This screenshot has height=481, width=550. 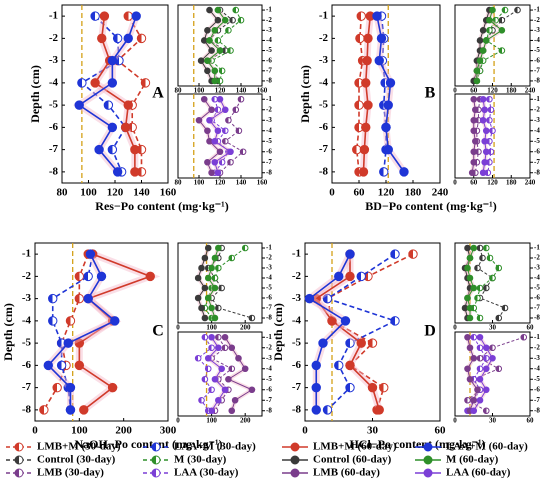 What do you see at coordinates (148, 444) in the screenshot?
I see `x-axis-label: NaOH−Po content (mg·kg⁻¹)` at bounding box center [148, 444].